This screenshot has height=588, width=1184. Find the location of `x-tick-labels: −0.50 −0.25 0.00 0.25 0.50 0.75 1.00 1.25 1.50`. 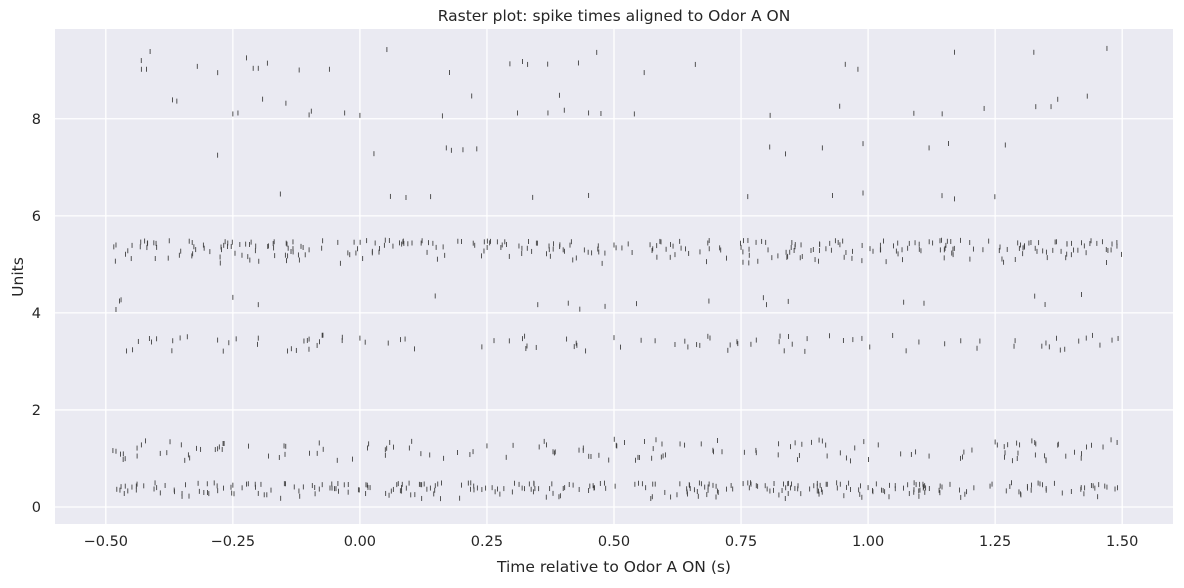

x-tick-labels: −0.50 −0.25 0.00 0.25 0.50 0.75 1.00 1.25 1.50 is located at coordinates (611, 542).